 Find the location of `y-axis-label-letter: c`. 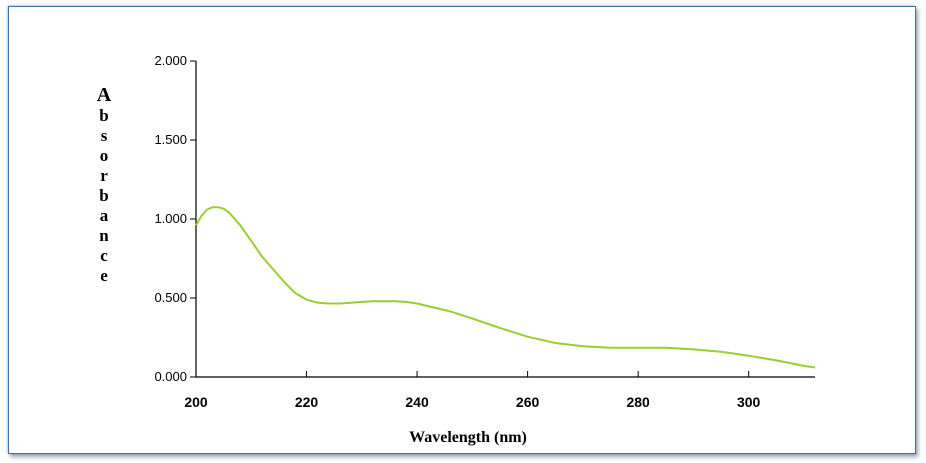

y-axis-label-letter: c is located at coordinates (104, 255).